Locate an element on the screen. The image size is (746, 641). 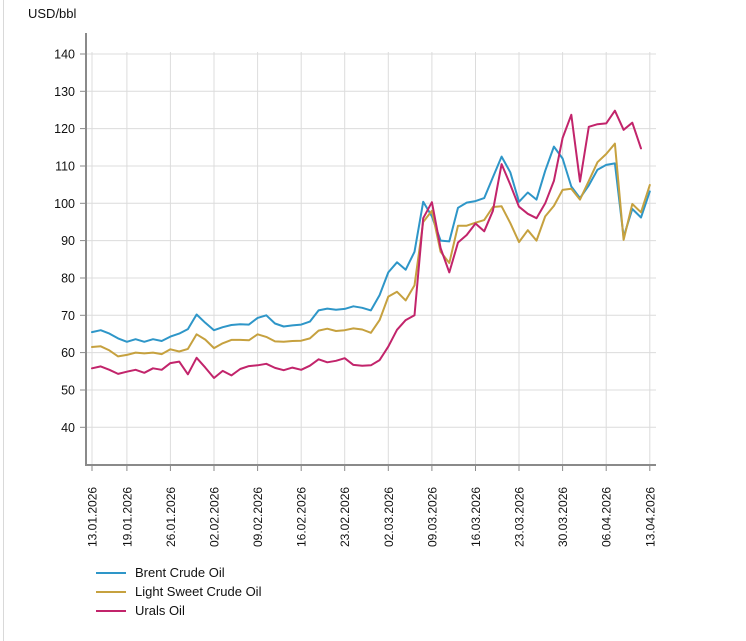
legend-item-light-sweet: Light Sweet Crude Oil is located at coordinates (178, 591).